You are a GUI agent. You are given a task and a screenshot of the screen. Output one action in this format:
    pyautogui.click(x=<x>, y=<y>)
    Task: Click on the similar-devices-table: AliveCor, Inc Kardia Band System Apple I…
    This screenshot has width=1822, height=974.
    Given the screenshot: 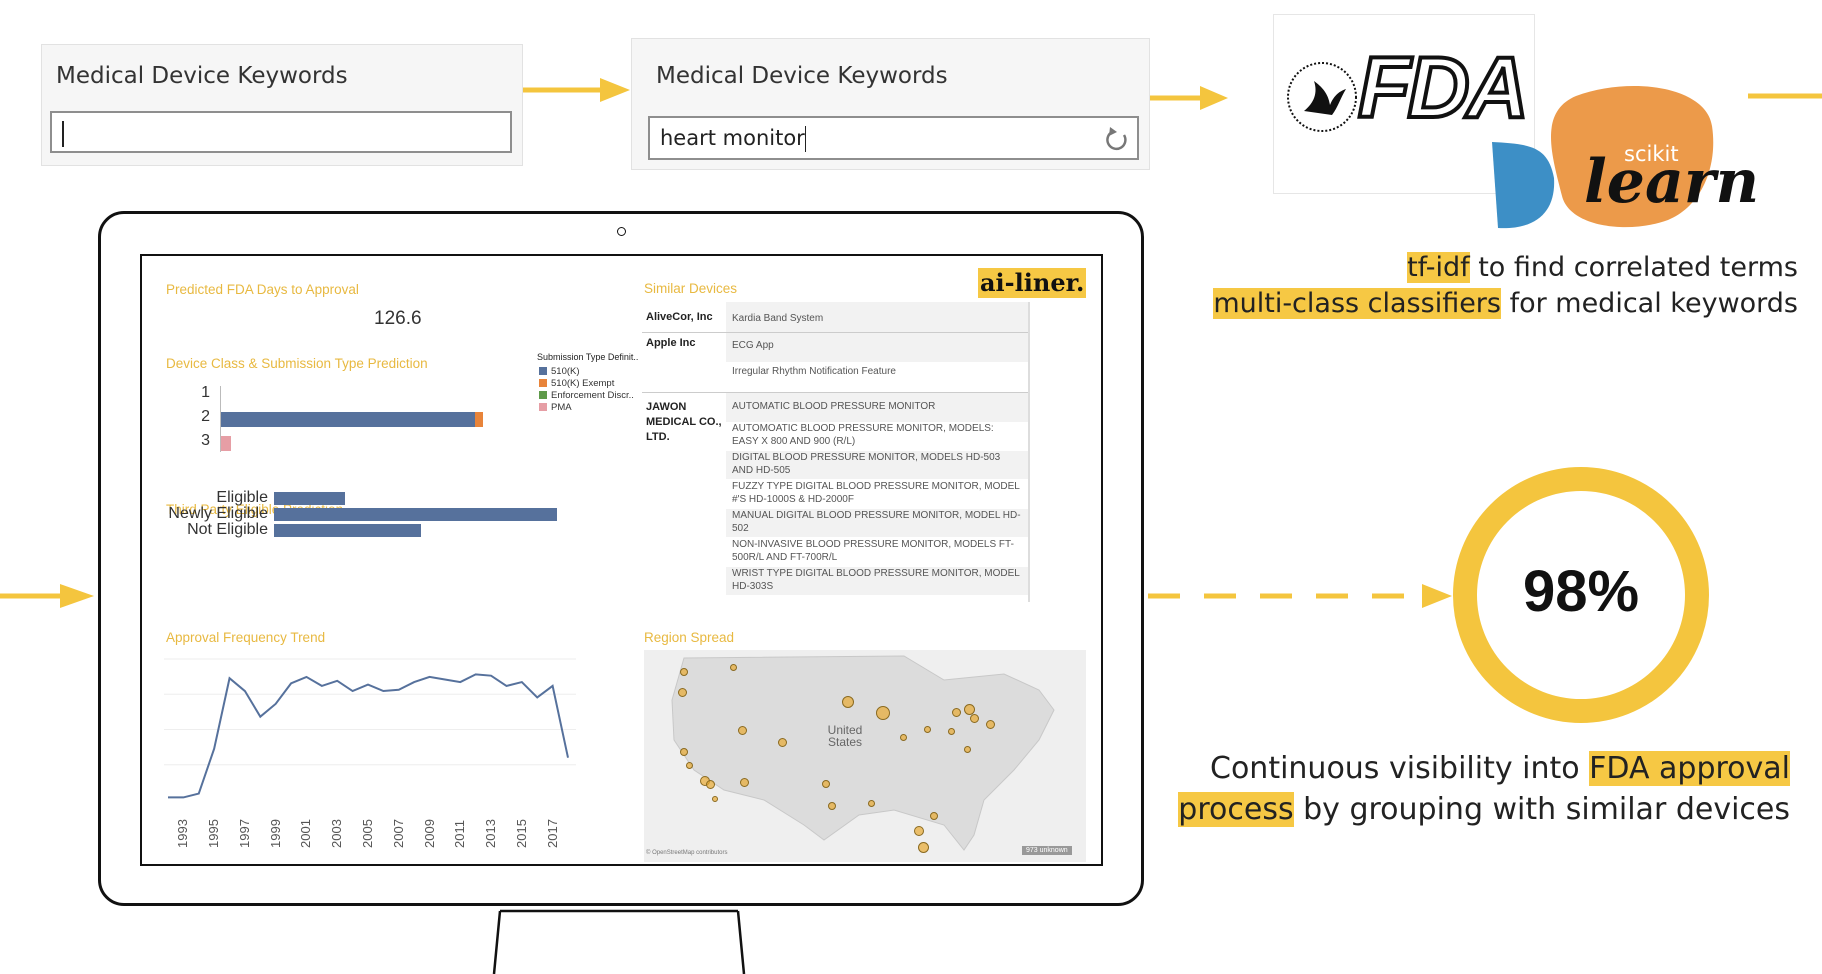 What is the action you would take?
    pyautogui.click(x=836, y=452)
    